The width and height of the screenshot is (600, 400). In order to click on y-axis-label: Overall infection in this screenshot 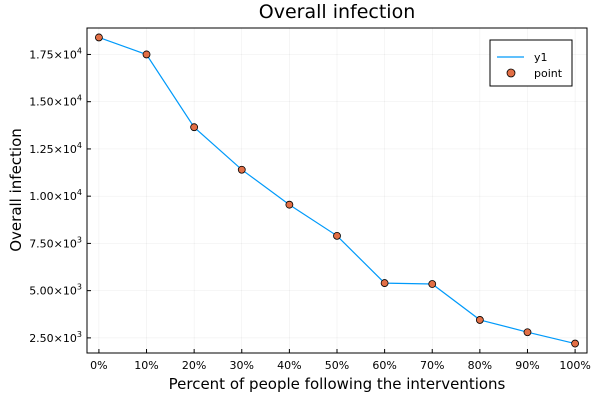, I will do `click(16, 190)`.